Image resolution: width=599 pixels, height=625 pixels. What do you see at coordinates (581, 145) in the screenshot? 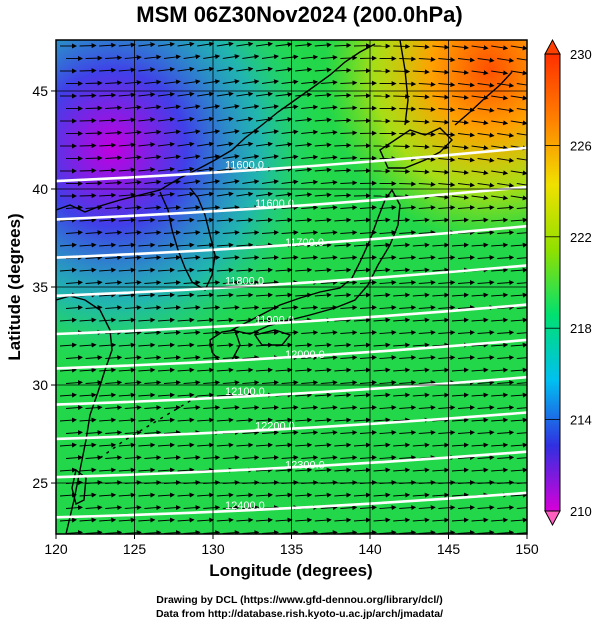
I see `colorbar-label-226: 226` at bounding box center [581, 145].